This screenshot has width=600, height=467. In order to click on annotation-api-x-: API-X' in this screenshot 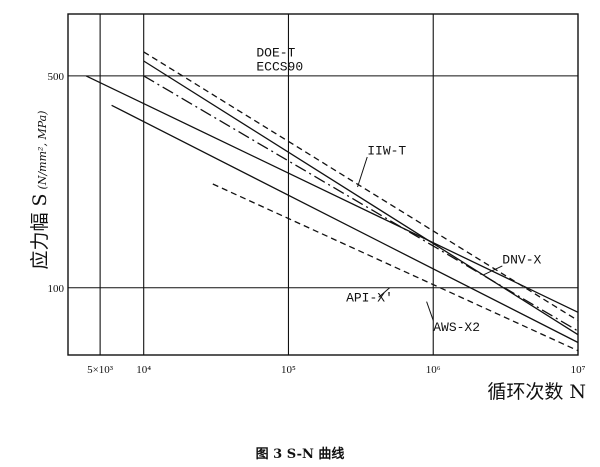, I will do `click(369, 298)`.